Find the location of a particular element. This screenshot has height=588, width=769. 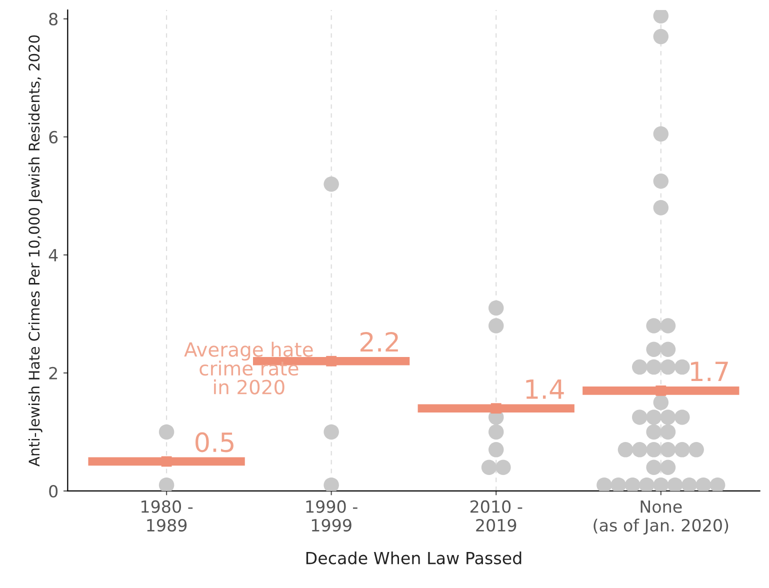

x-axis-title: Decade When Law Passed is located at coordinates (414, 557).